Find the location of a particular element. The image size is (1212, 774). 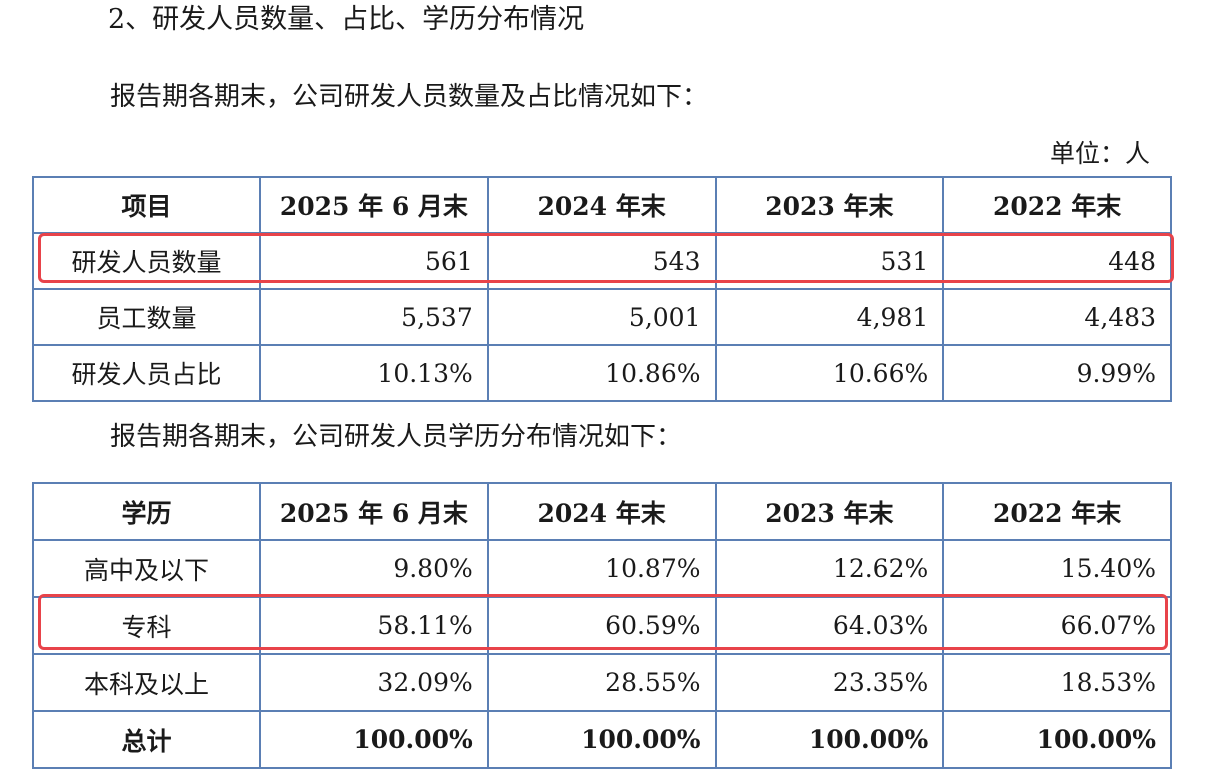

table-header-row: 项目 2025 年 6 月末 2024 年末 2023 年末 2022 年末 is located at coordinates (602, 205).